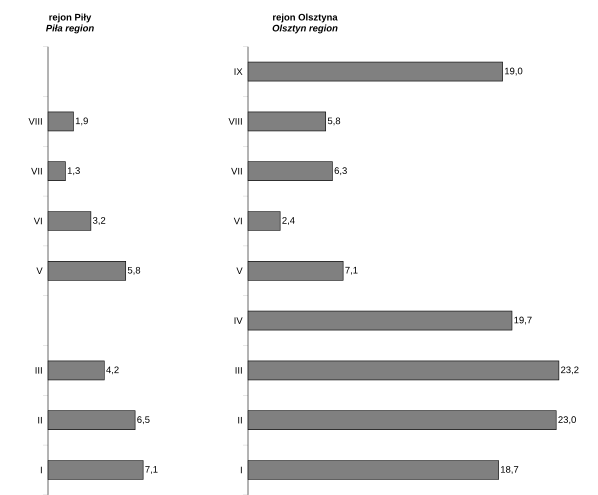  Describe the element at coordinates (99, 220) in the screenshot. I see `data-label: 3,2` at that location.